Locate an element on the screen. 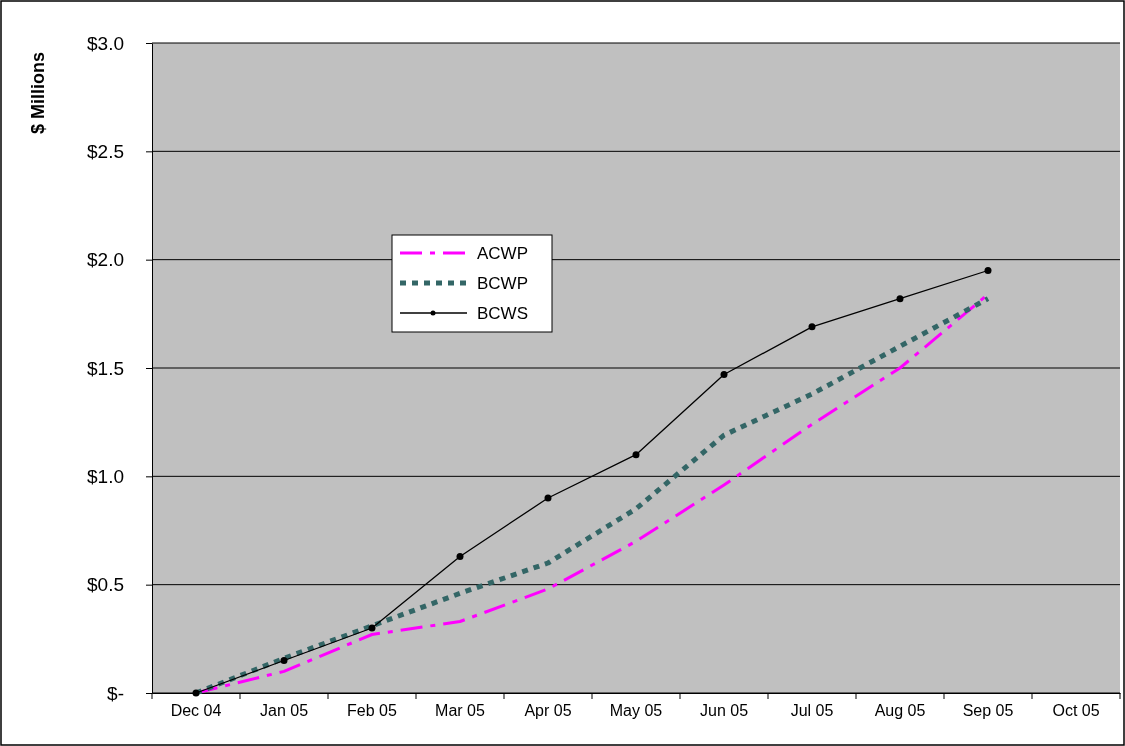  x-tick-label: Jun 05 is located at coordinates (724, 711).